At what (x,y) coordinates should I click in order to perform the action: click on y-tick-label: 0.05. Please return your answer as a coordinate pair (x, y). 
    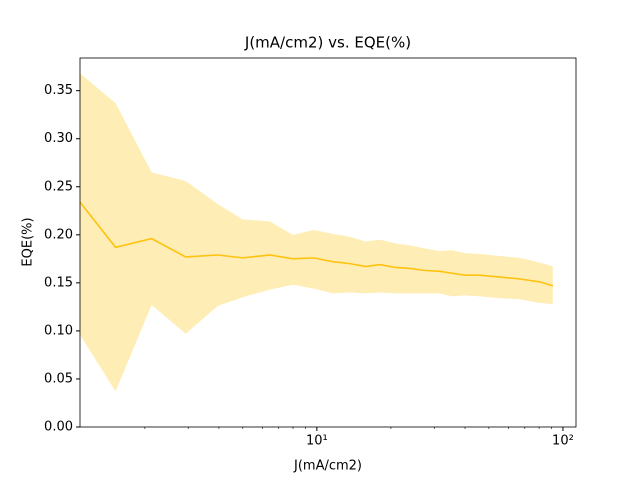
    Looking at the image, I should click on (58, 378).